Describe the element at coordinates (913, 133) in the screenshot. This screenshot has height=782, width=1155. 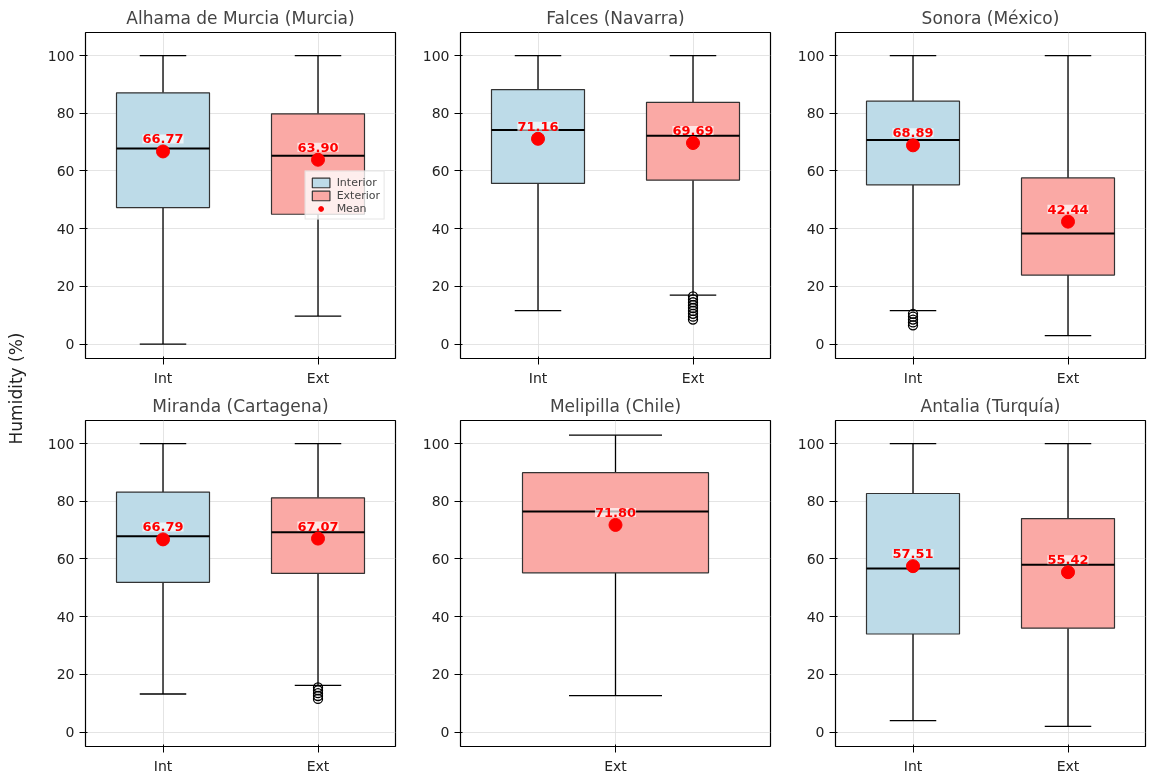
I see `data-label: 68.89` at that location.